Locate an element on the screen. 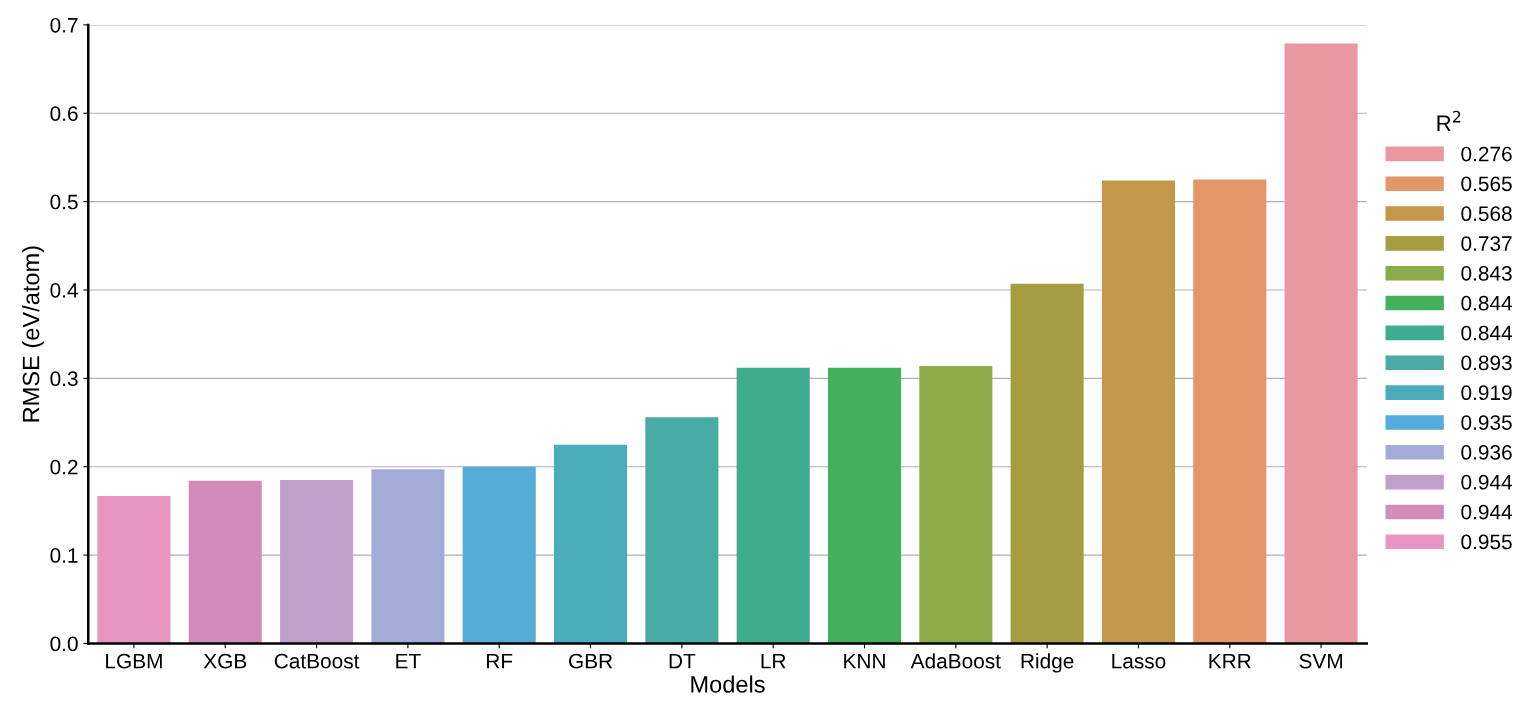 This screenshot has width=1522, height=711. legend-label: 0.893 is located at coordinates (1486, 363).